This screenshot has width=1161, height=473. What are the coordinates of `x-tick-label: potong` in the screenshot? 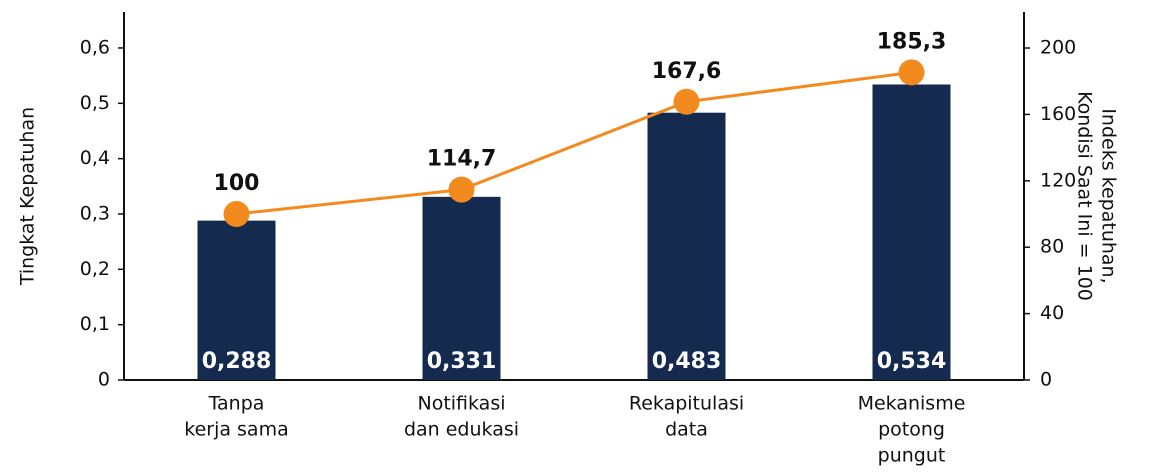 It's located at (911, 430).